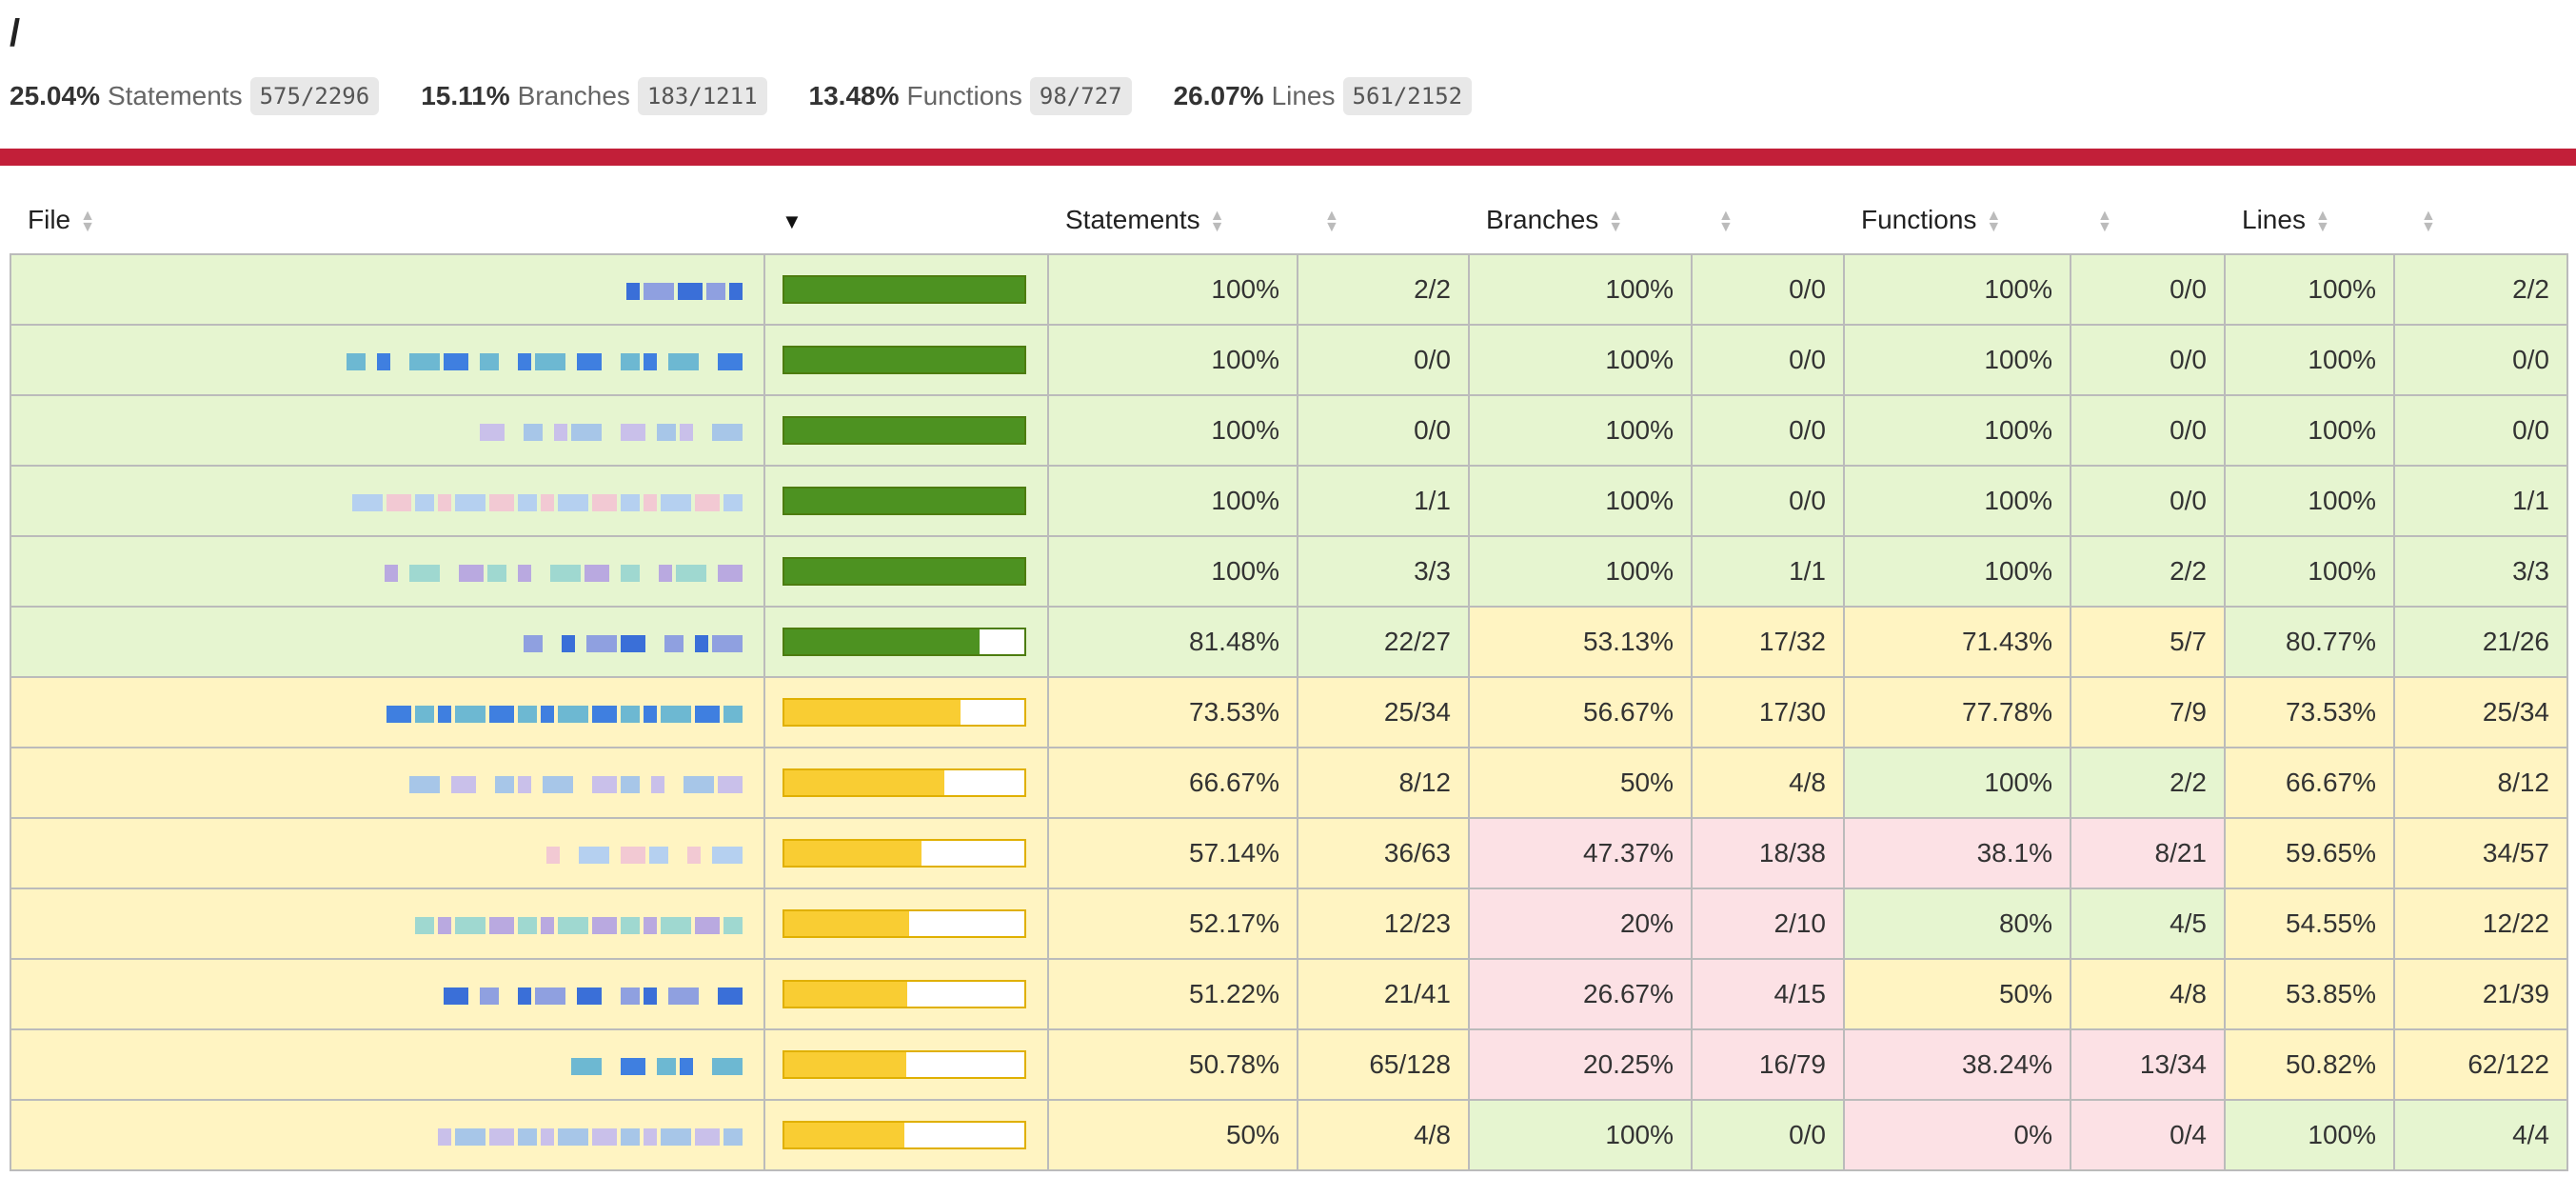 This screenshot has width=2576, height=1177. Describe the element at coordinates (2148, 571) in the screenshot. I see `functions-fraction: 2/2` at that location.